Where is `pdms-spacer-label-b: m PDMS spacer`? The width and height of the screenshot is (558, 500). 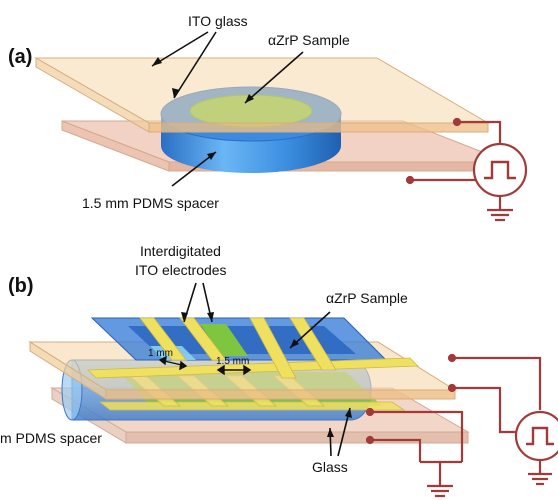 pdms-spacer-label-b: m PDMS spacer is located at coordinates (51, 438).